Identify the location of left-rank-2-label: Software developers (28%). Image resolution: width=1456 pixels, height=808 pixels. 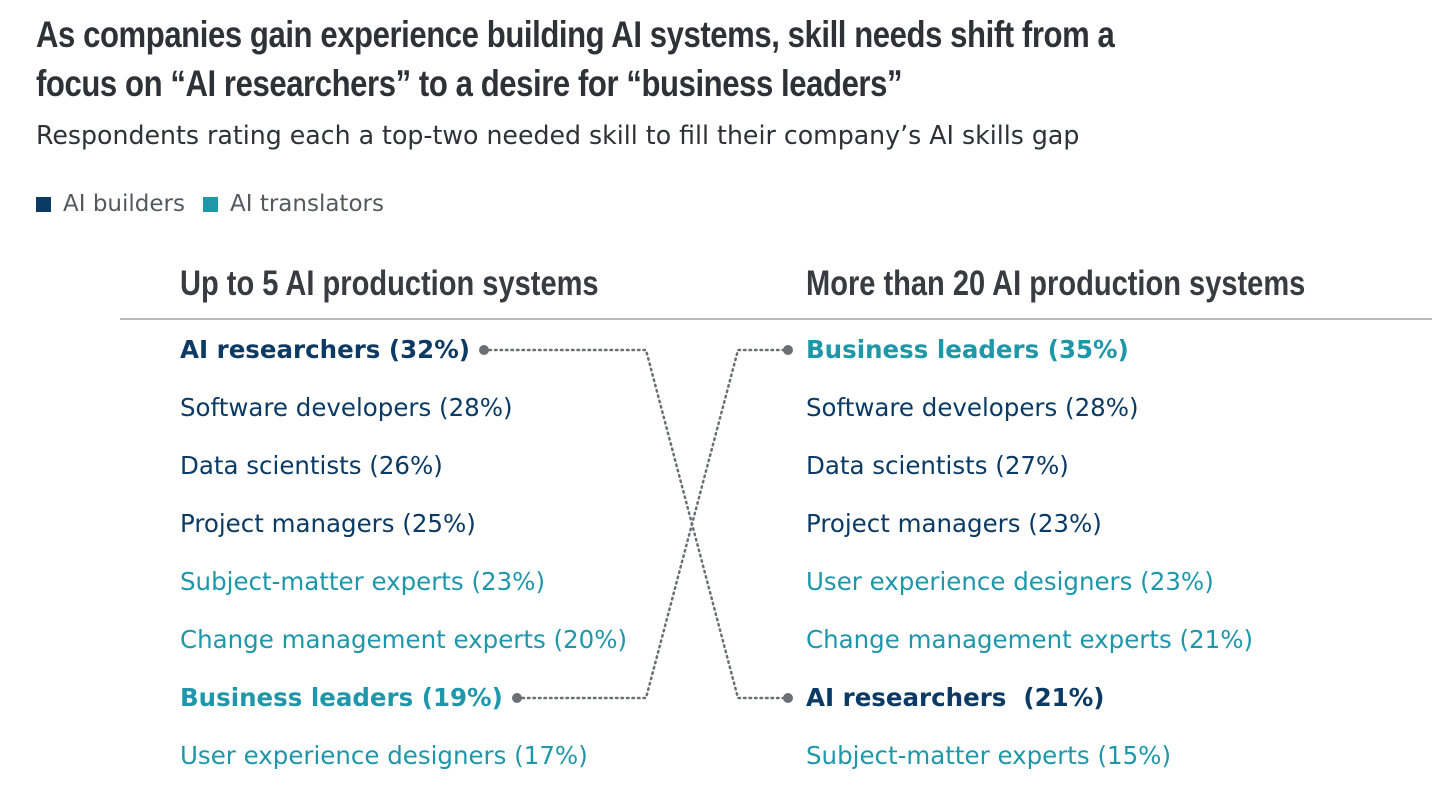
(346, 407).